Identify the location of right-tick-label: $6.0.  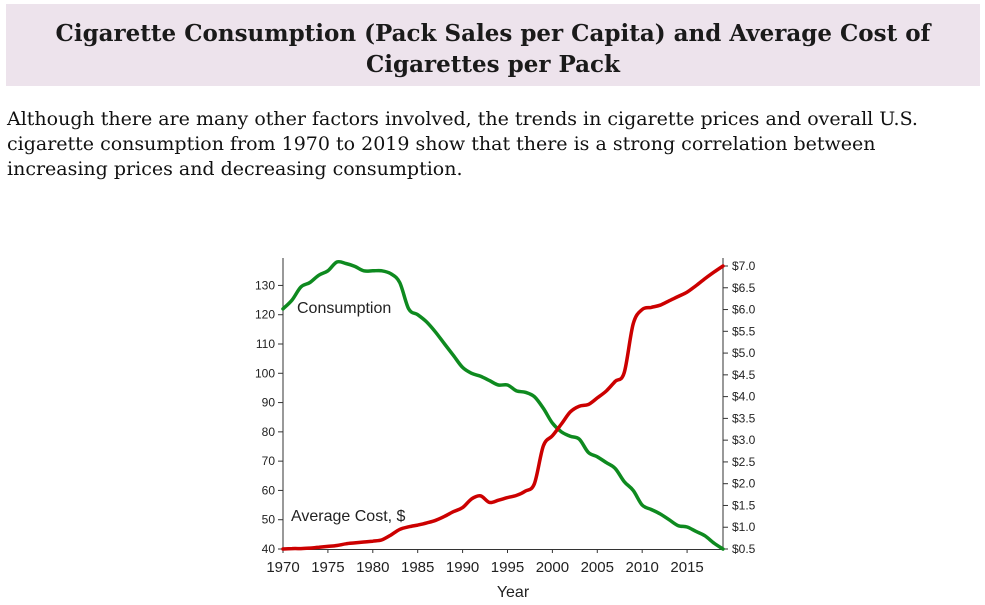
(744, 310).